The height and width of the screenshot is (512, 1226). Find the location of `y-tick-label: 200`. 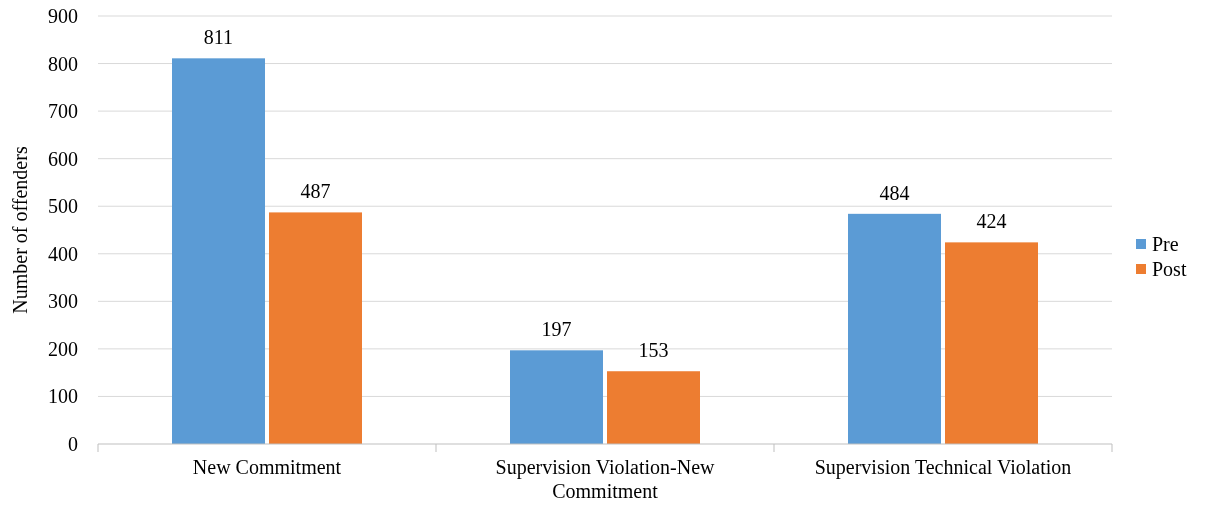

y-tick-label: 200 is located at coordinates (63, 348).